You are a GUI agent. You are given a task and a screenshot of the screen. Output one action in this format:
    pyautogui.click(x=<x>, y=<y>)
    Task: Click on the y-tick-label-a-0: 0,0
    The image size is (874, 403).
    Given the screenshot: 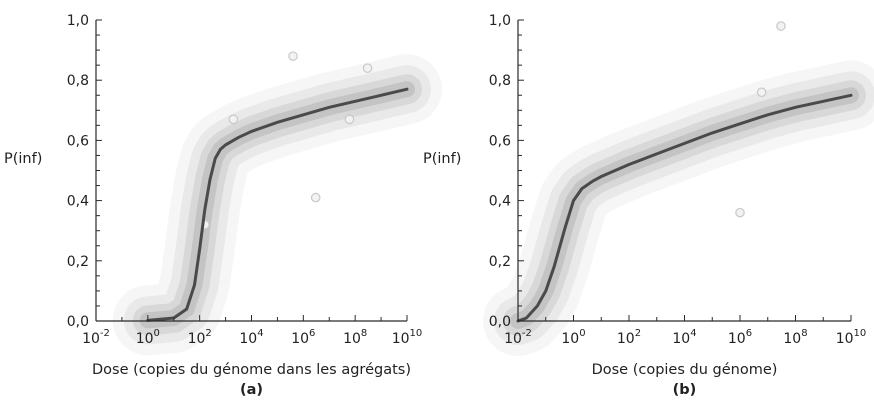 What is the action you would take?
    pyautogui.click(x=78, y=322)
    